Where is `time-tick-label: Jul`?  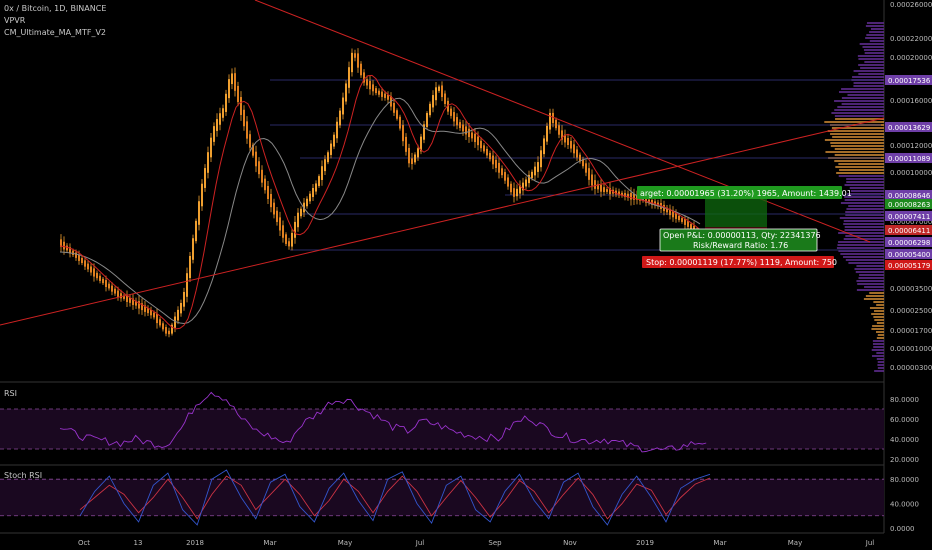
time-tick-label: Jul is located at coordinates (420, 543).